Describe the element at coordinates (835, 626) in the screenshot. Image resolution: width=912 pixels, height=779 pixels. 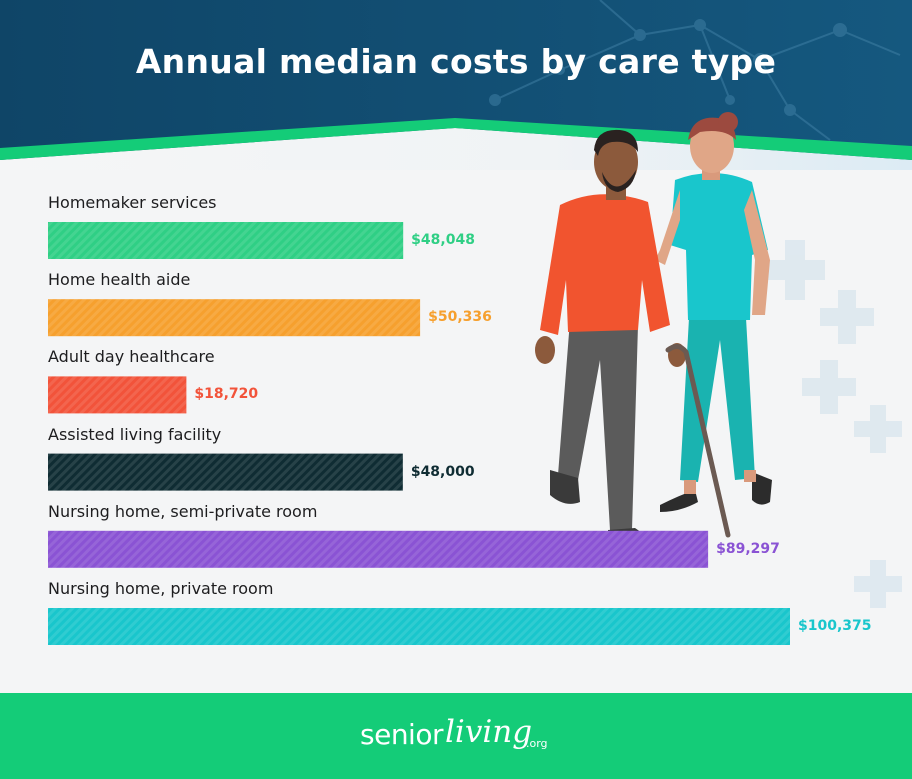
I see `value-label: $100,375` at that location.